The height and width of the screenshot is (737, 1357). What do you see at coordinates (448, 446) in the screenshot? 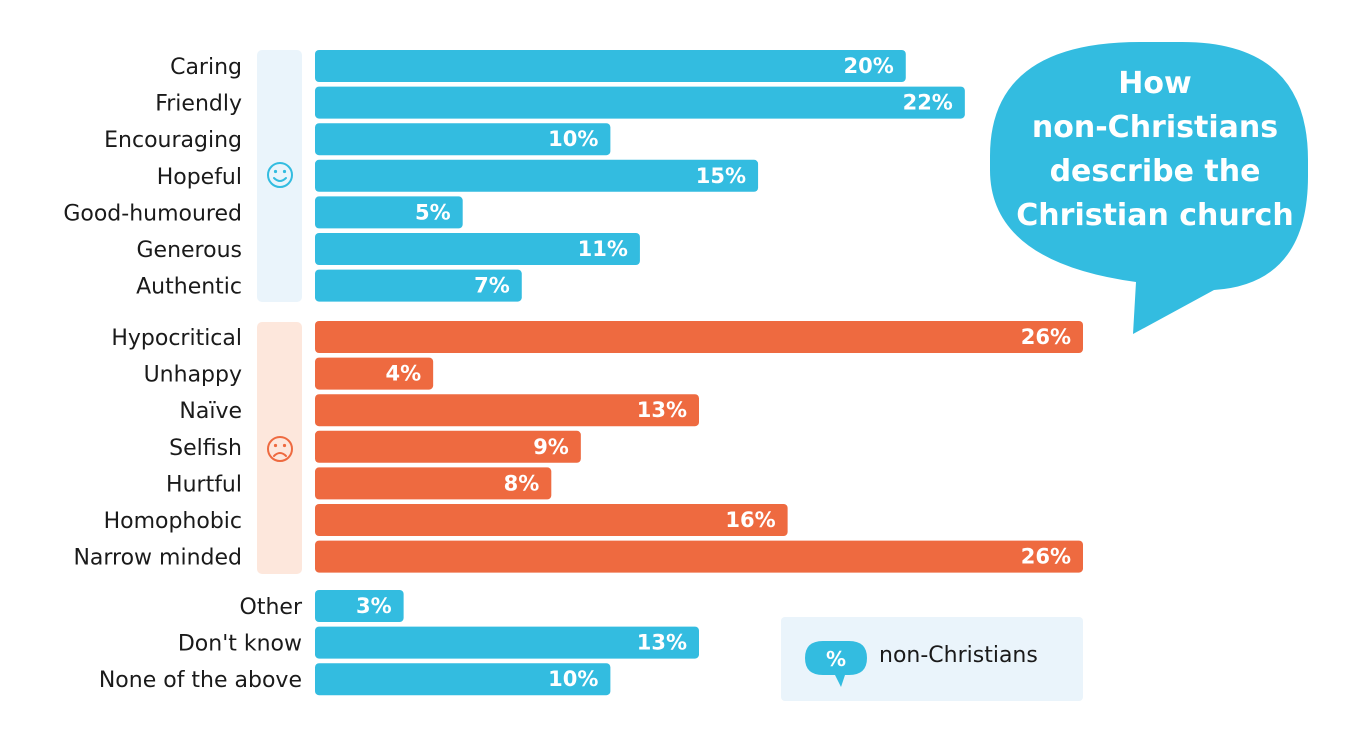
I see `bar-selfish` at bounding box center [448, 446].